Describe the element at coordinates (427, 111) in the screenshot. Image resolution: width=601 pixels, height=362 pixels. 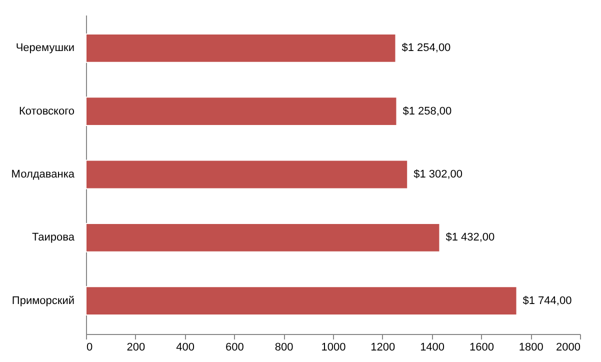
I see `data-label: $1 258,00` at that location.